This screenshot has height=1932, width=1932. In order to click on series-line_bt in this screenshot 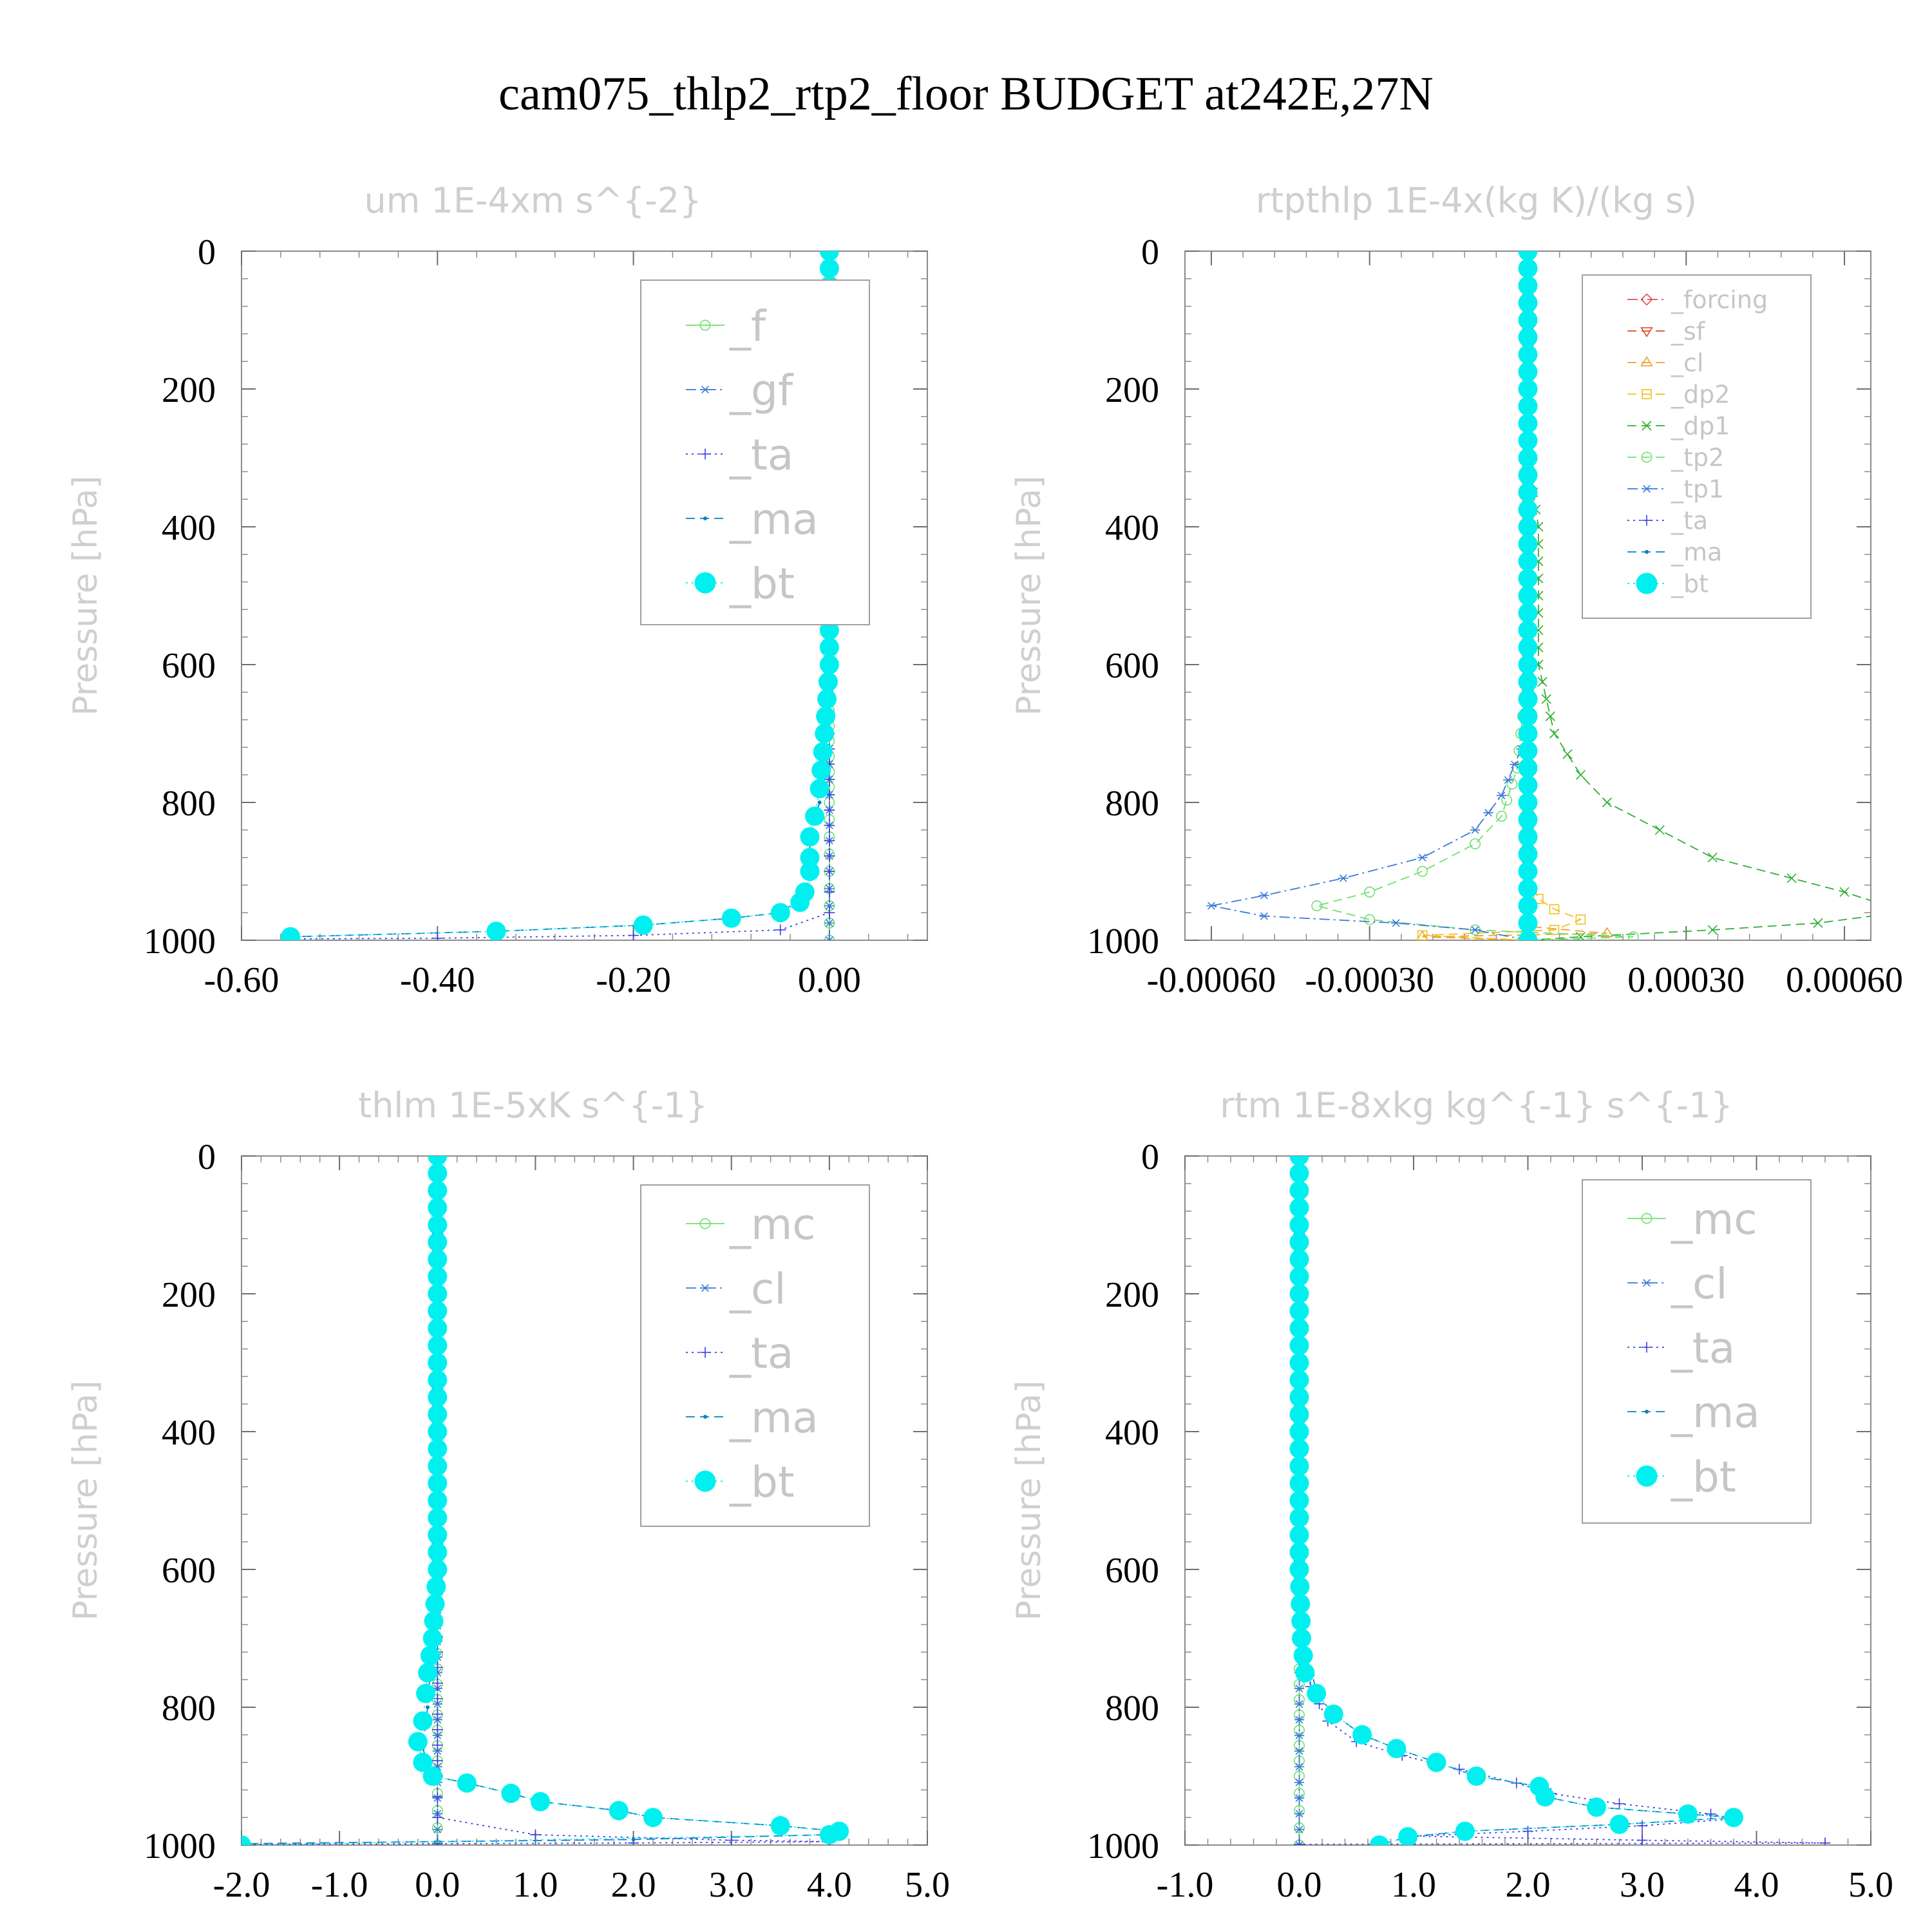, I will do `click(1516, 1500)`.